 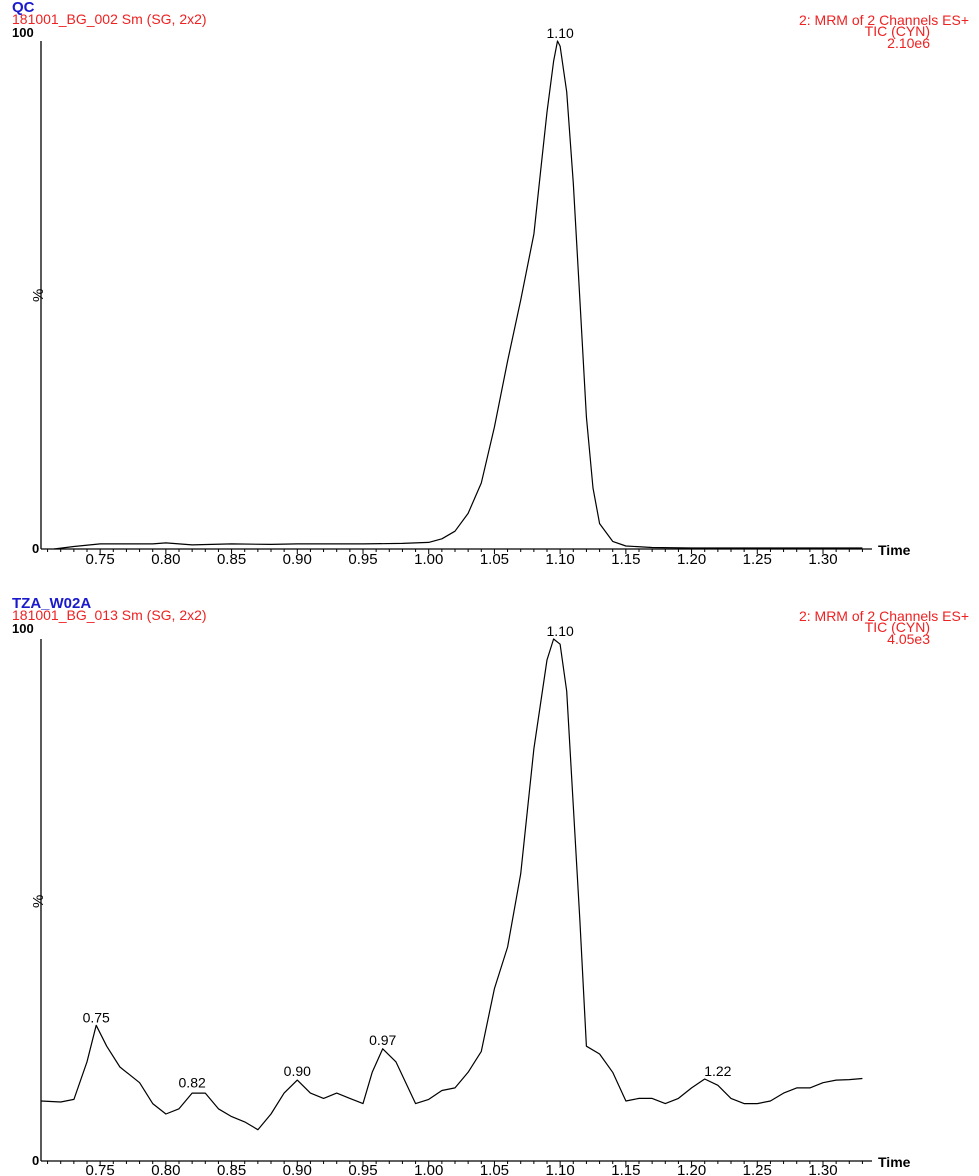 I want to click on peak-label: 0.75, so click(x=96, y=1017).